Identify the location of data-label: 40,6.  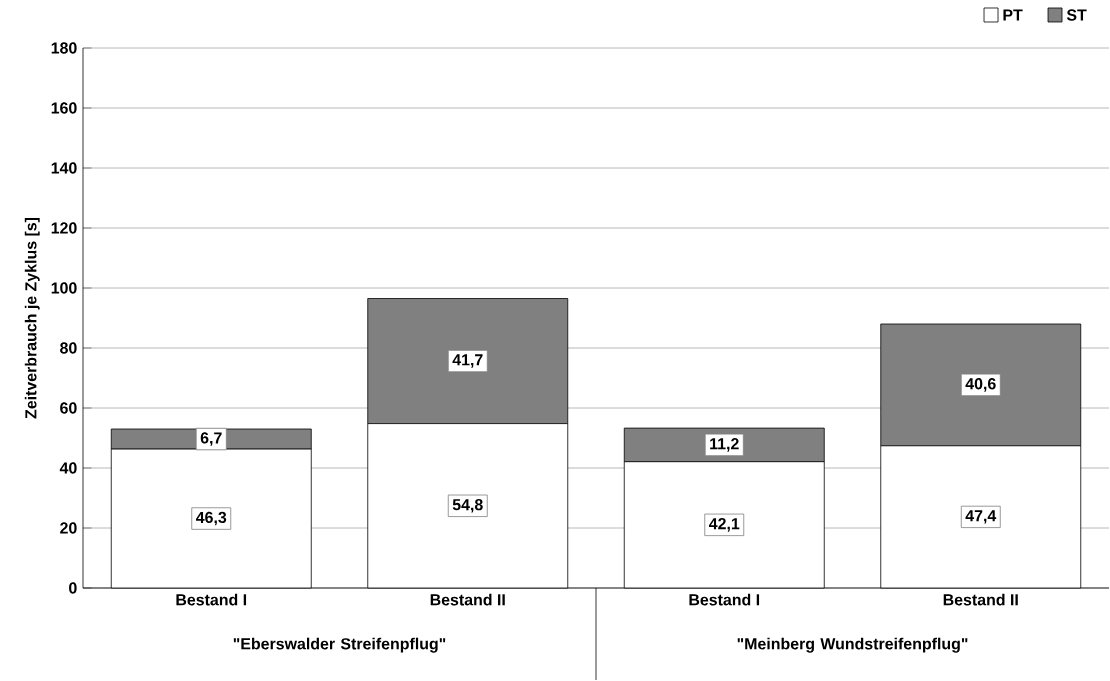
(980, 385).